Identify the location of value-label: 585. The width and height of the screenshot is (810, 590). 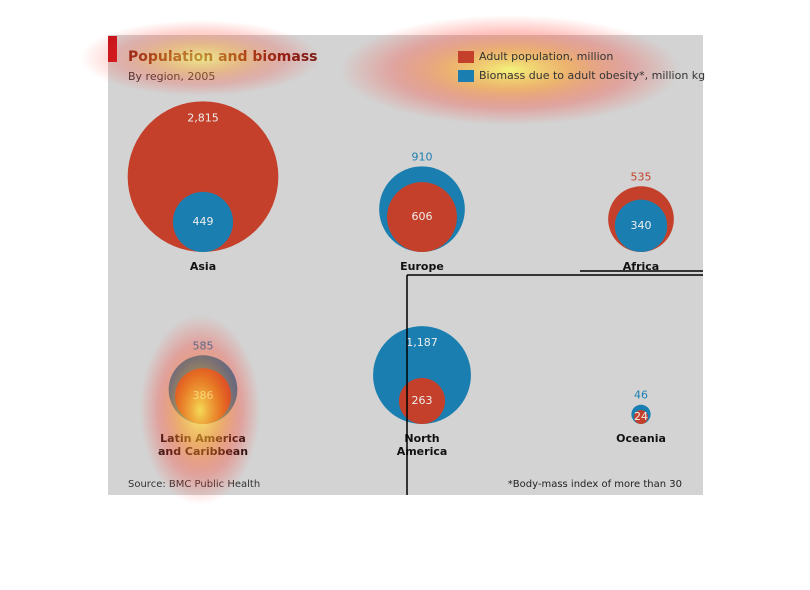
(203, 345).